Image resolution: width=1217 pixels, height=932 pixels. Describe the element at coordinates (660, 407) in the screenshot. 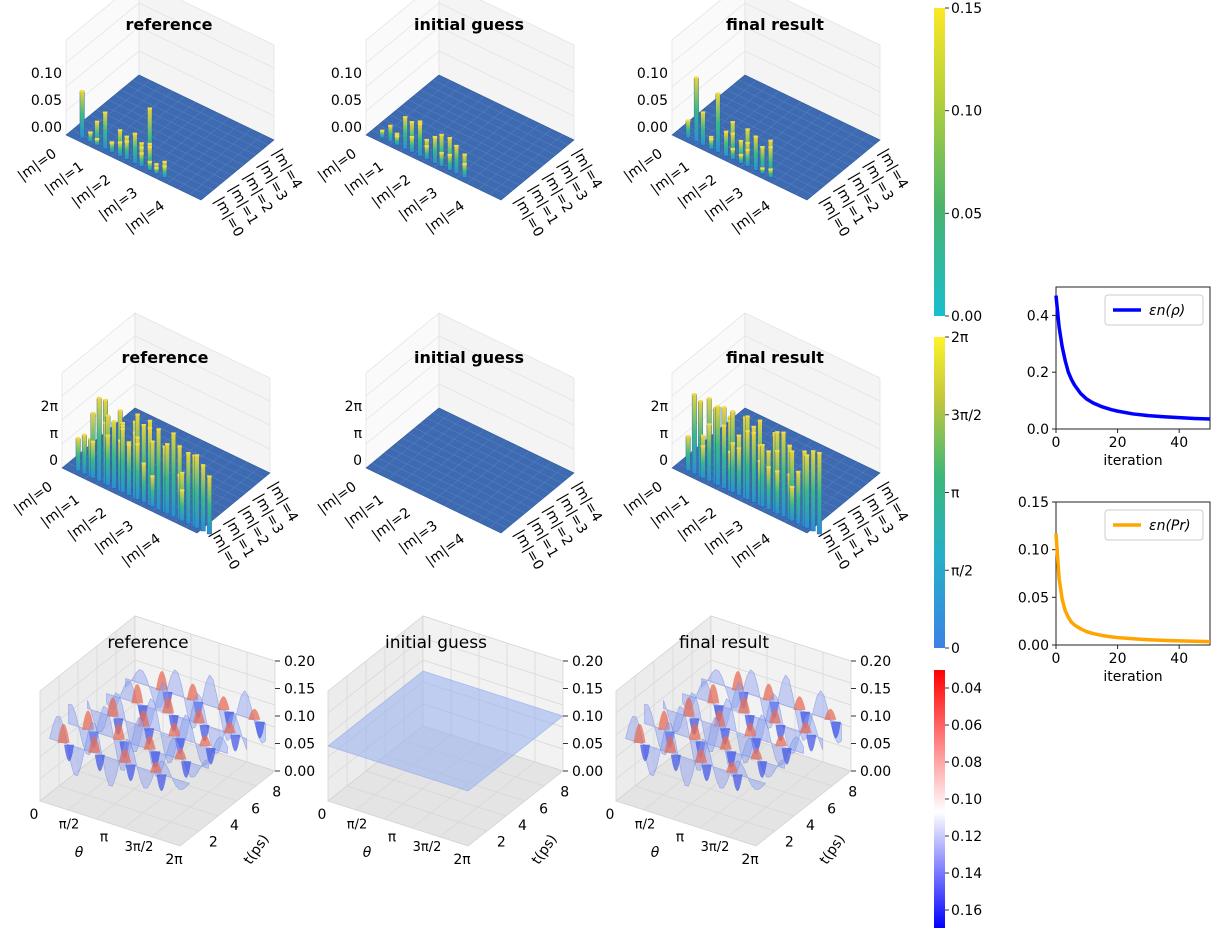

I see `z-tick-label: 2π` at that location.